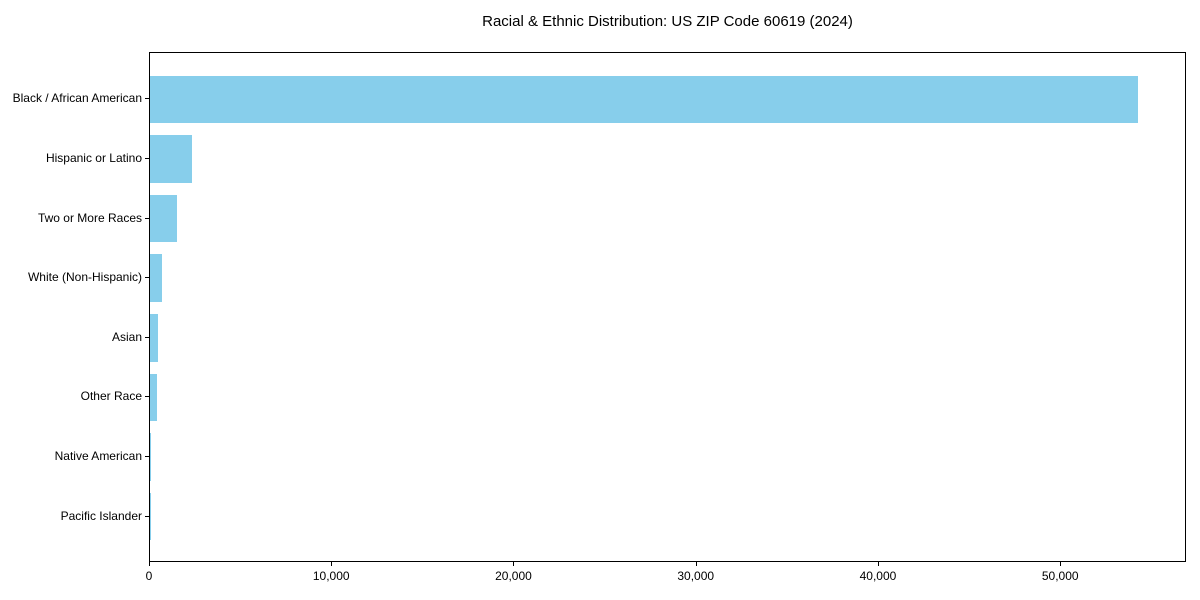 The image size is (1200, 600). Describe the element at coordinates (126, 336) in the screenshot. I see `y-tick-label: Asian` at that location.